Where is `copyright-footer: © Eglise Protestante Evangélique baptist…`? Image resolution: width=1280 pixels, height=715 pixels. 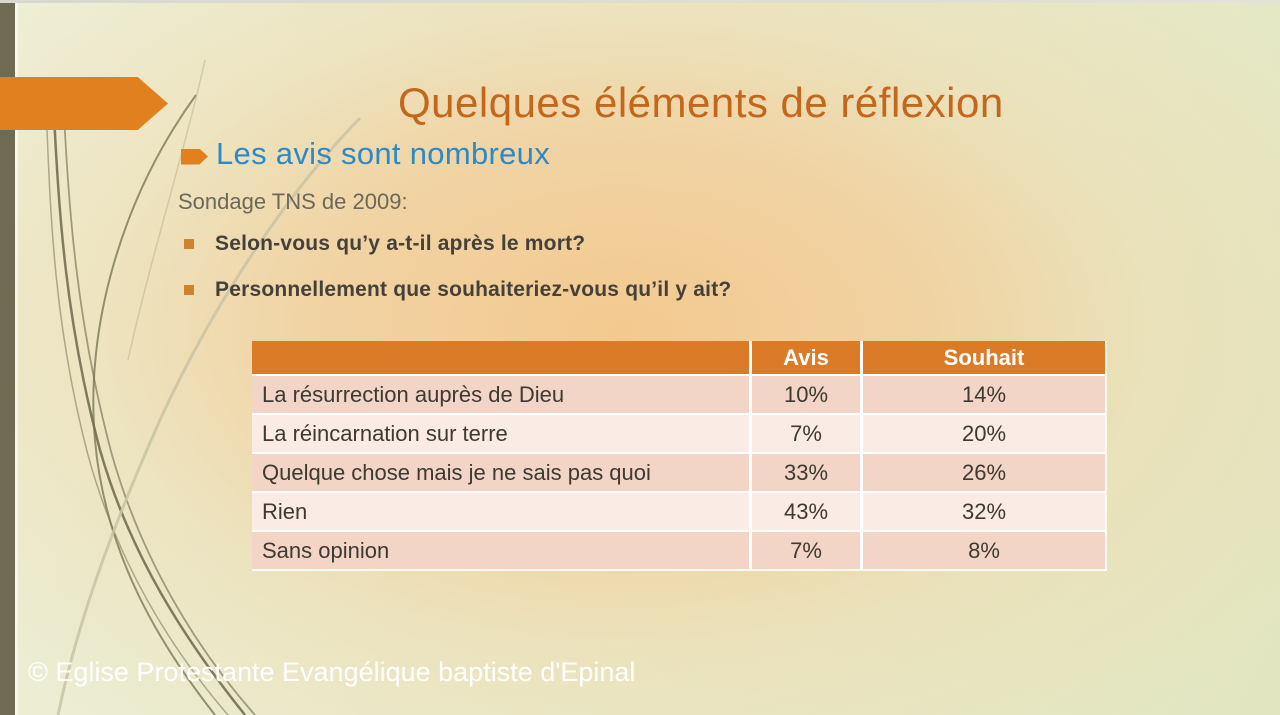
copyright-footer: © Eglise Protestante Evangélique baptist… is located at coordinates (332, 672).